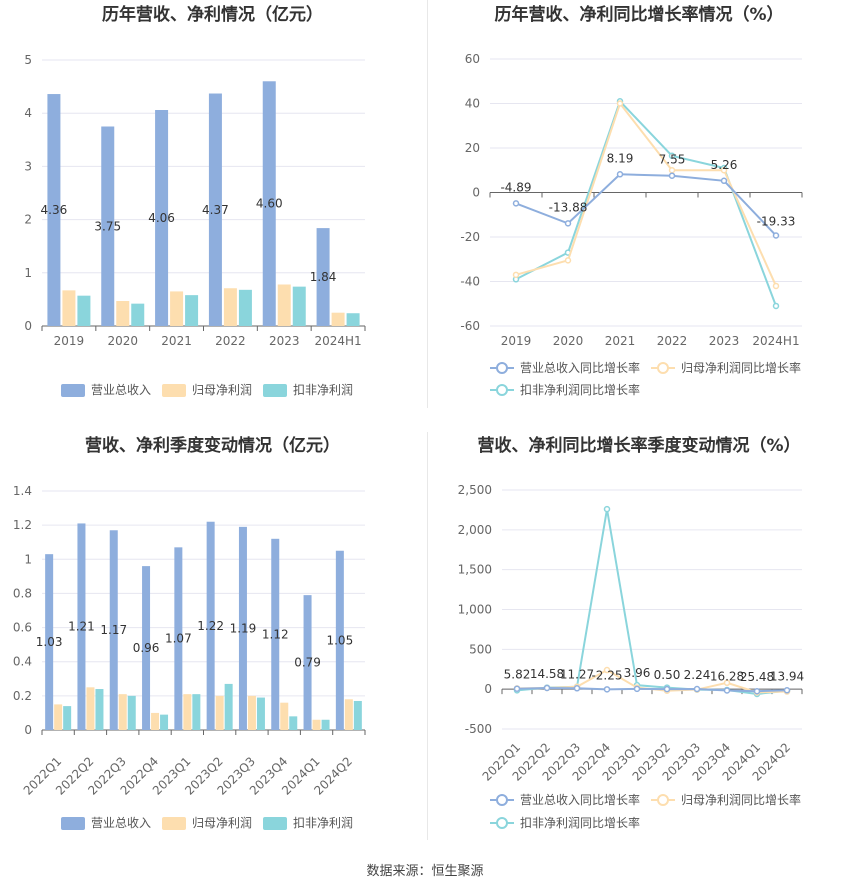 This screenshot has height=891, width=850. Describe the element at coordinates (472, 59) in the screenshot. I see `y-tick-label: 60` at that location.